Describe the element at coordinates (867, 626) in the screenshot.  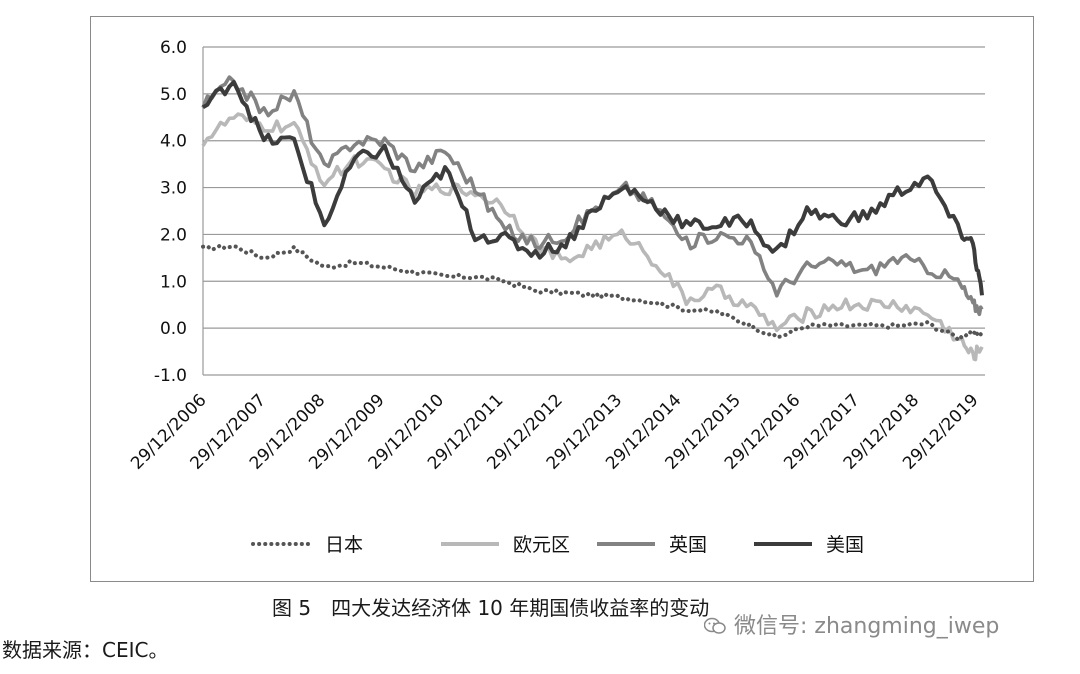
I see `watermark-text: 微信号: zhangming_iwep` at that location.